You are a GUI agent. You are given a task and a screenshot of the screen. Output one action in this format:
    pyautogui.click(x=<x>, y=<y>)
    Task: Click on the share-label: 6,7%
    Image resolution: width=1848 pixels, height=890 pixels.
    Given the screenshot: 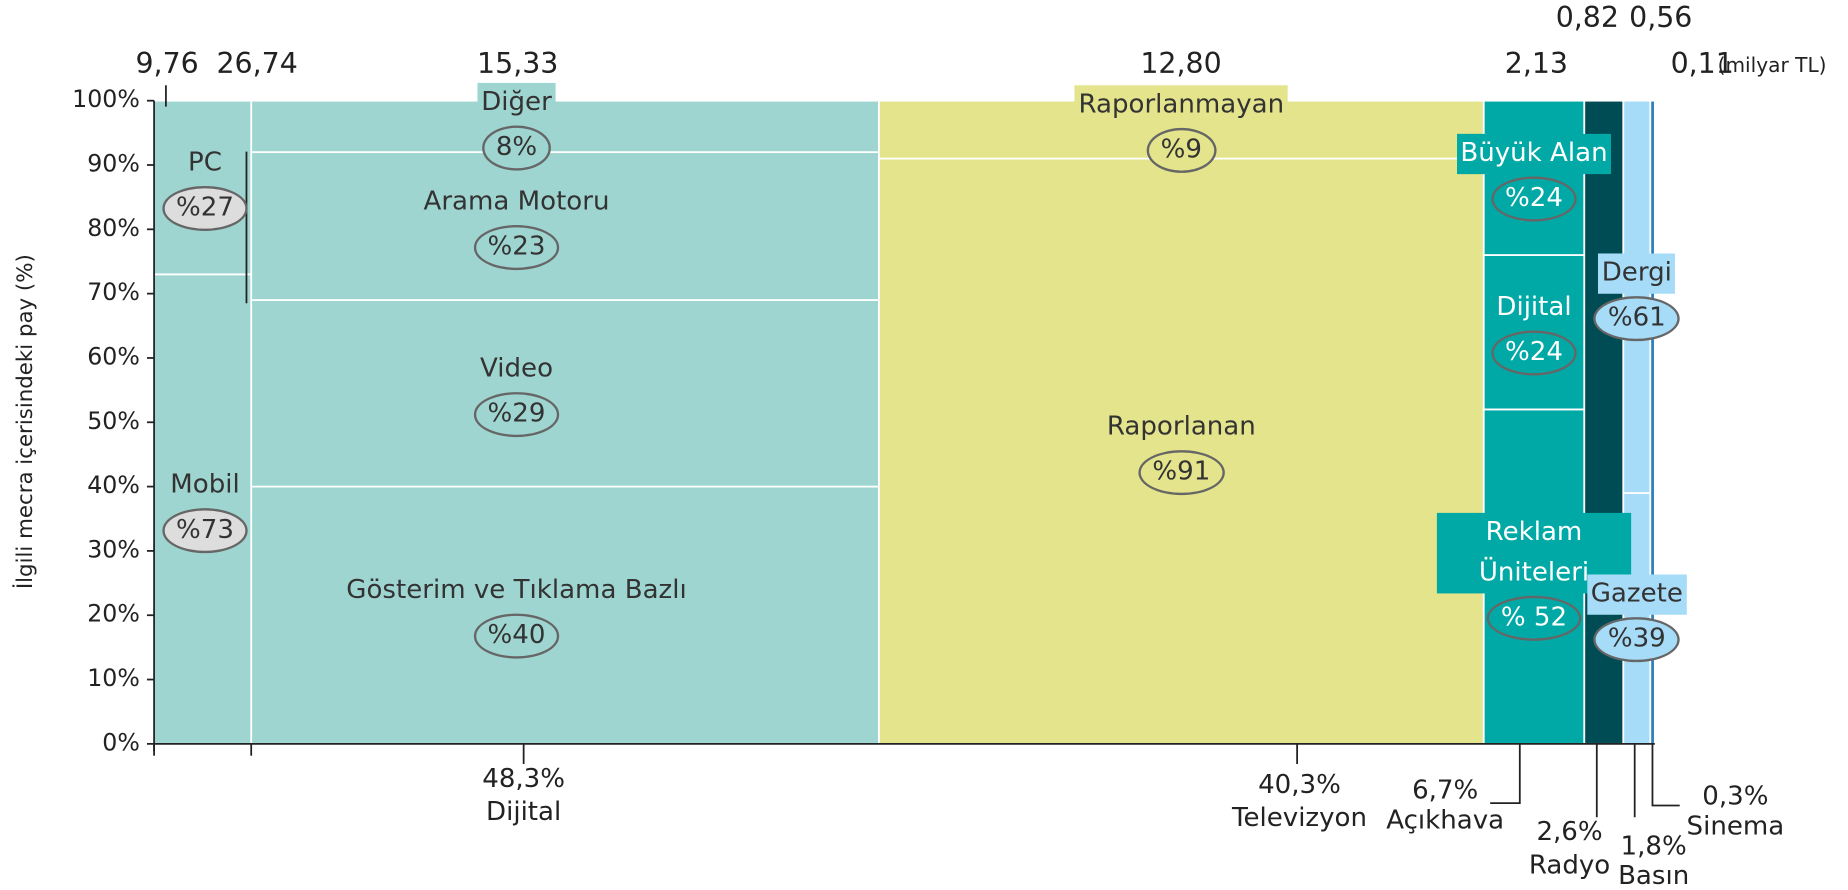 What is the action you would take?
    pyautogui.click(x=1445, y=791)
    